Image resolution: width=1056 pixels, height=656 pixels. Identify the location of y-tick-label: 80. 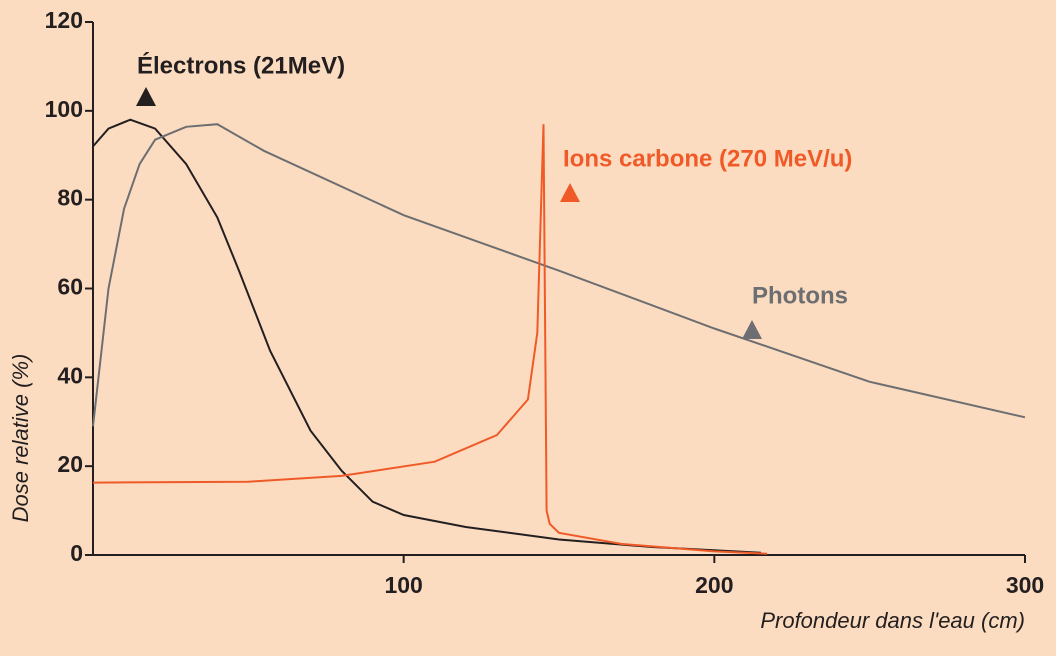
(70, 198).